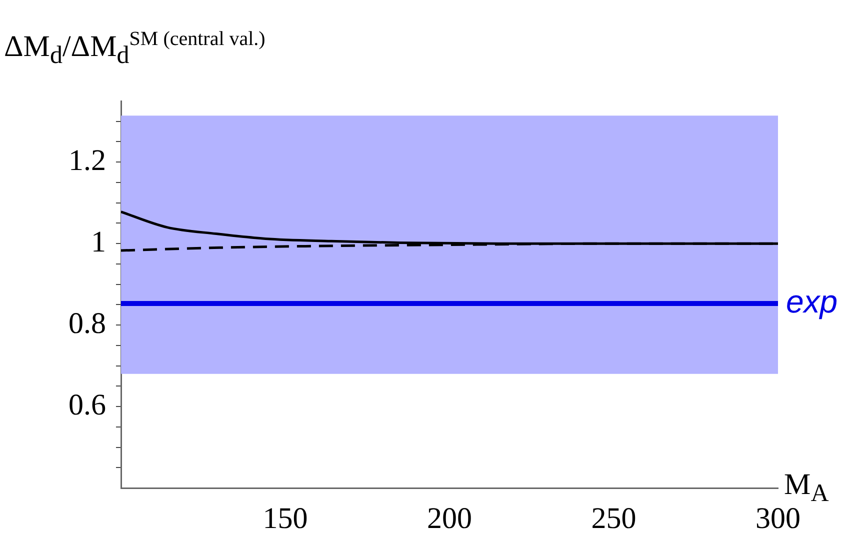  Describe the element at coordinates (613, 518) in the screenshot. I see `x-tick-label: 250` at that location.